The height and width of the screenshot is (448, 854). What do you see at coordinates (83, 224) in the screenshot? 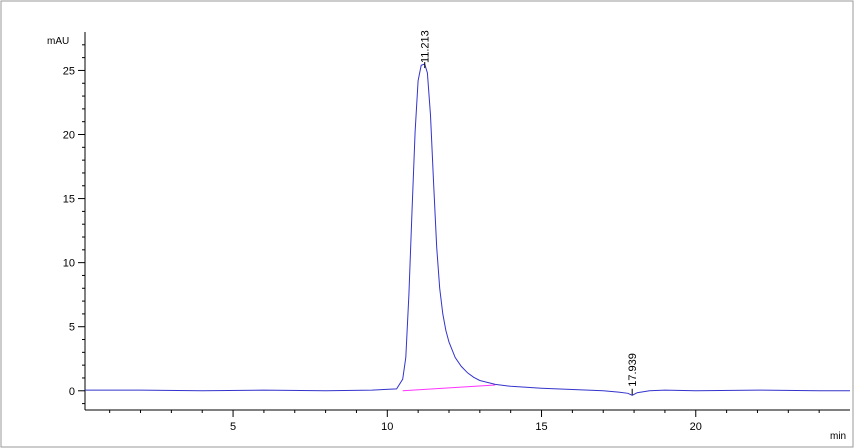
I see `y-minor-ticks` at bounding box center [83, 224].